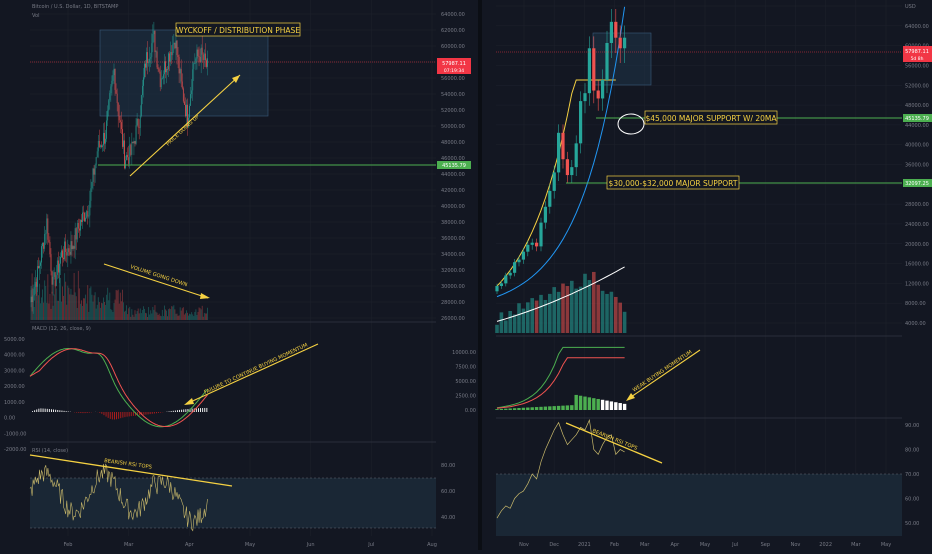 This screenshot has height=554, width=932. What do you see at coordinates (68, 545) in the screenshot?
I see `left-time-tick-0: Feb` at bounding box center [68, 545].